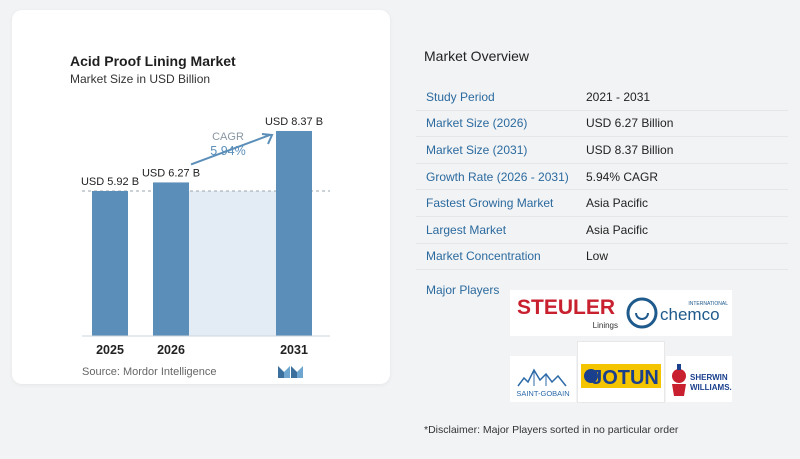  Describe the element at coordinates (232, 263) in the screenshot. I see `growth-shade` at that location.